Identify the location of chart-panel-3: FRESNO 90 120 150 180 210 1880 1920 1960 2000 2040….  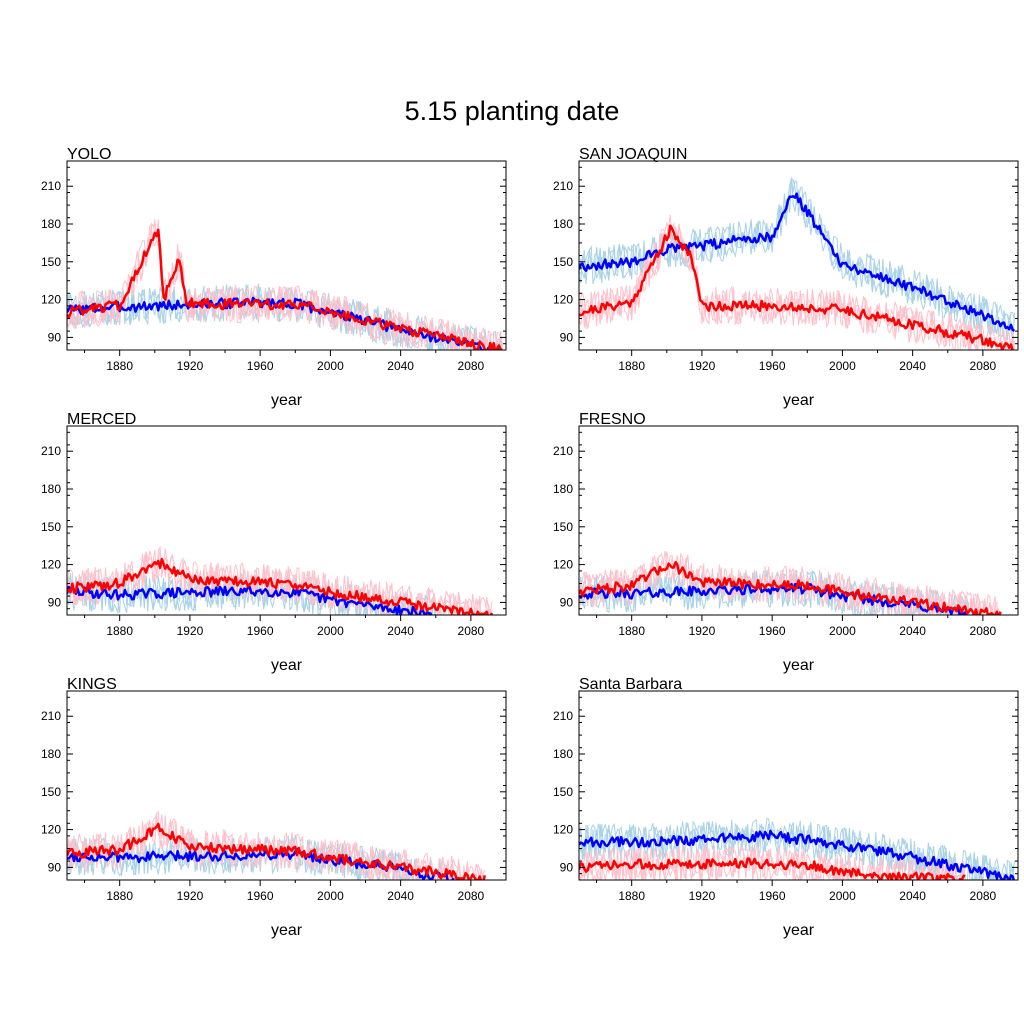
(786, 542).